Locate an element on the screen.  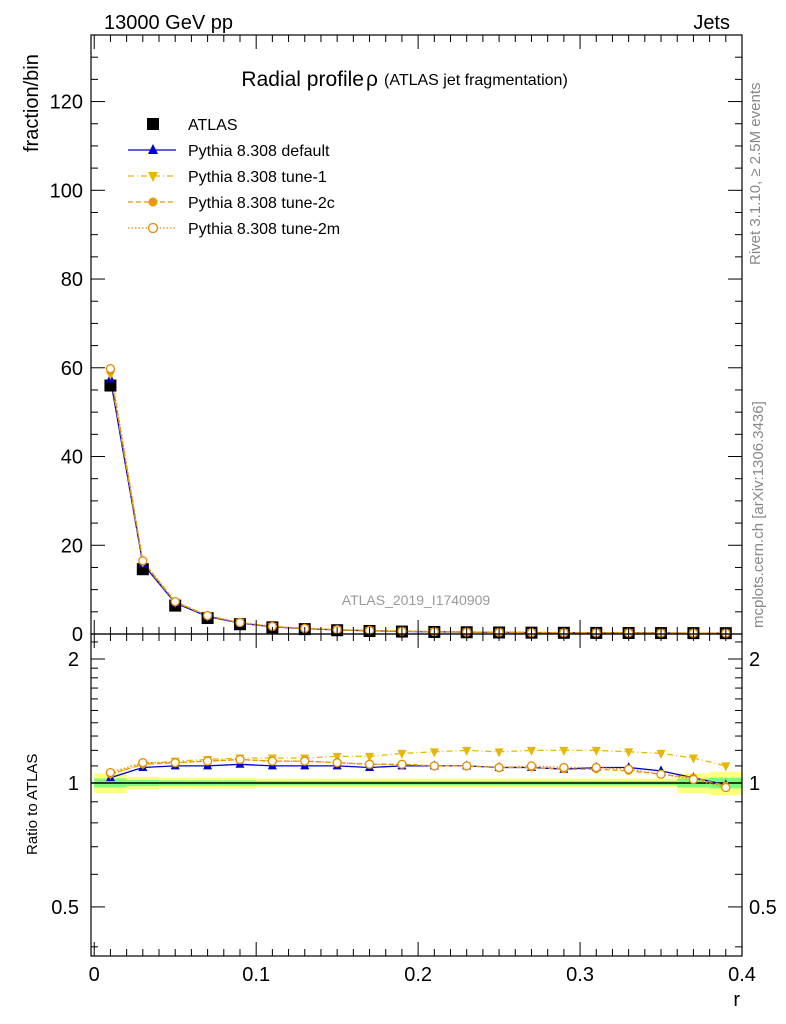
ratio-line-pythia-8-308-default is located at coordinates (418, 774).